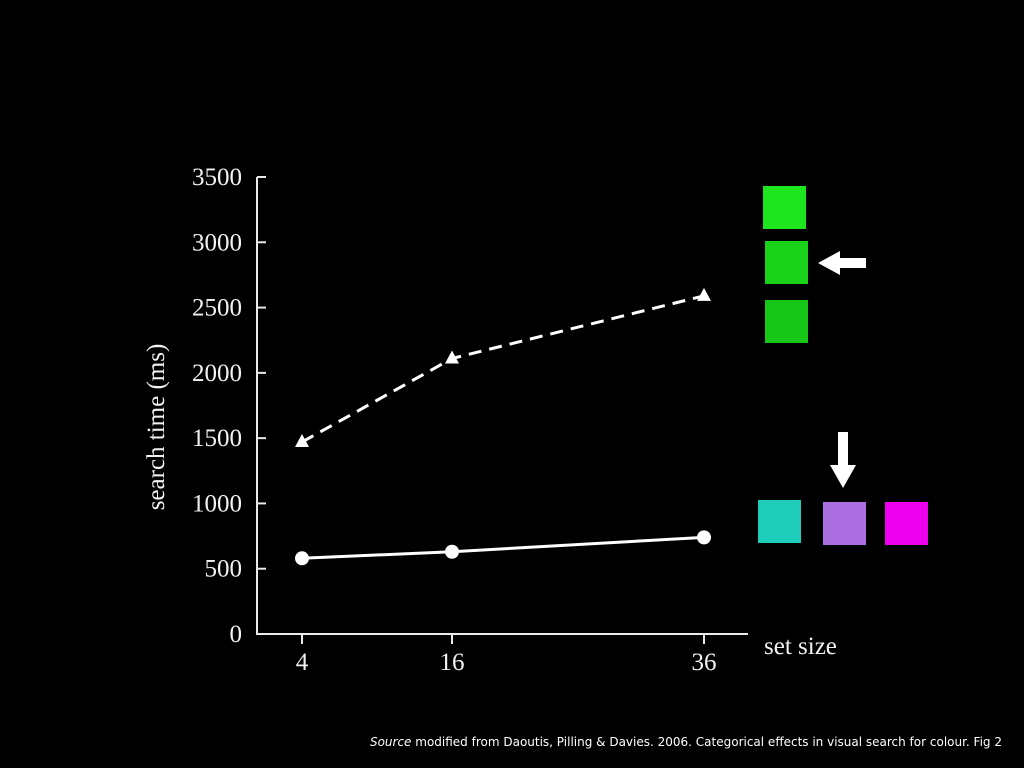 Image resolution: width=1024 pixels, height=768 pixels. Describe the element at coordinates (452, 662) in the screenshot. I see `x-tick-label: 16` at that location.